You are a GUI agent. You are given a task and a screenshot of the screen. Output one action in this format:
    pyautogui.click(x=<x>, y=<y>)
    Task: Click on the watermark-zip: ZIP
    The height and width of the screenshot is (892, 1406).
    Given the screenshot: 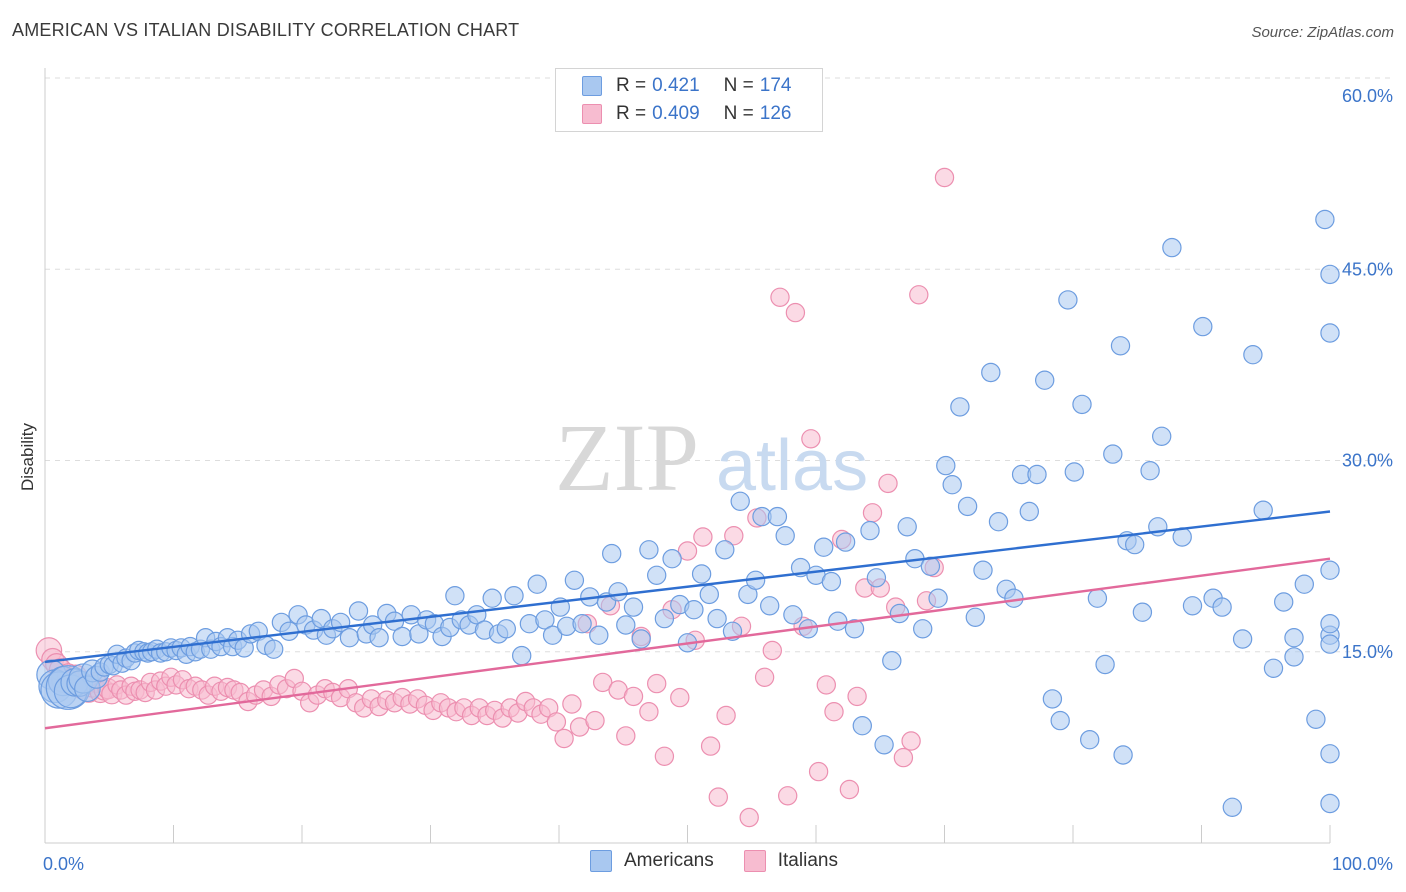 What is the action you would take?
    pyautogui.click(x=627, y=457)
    